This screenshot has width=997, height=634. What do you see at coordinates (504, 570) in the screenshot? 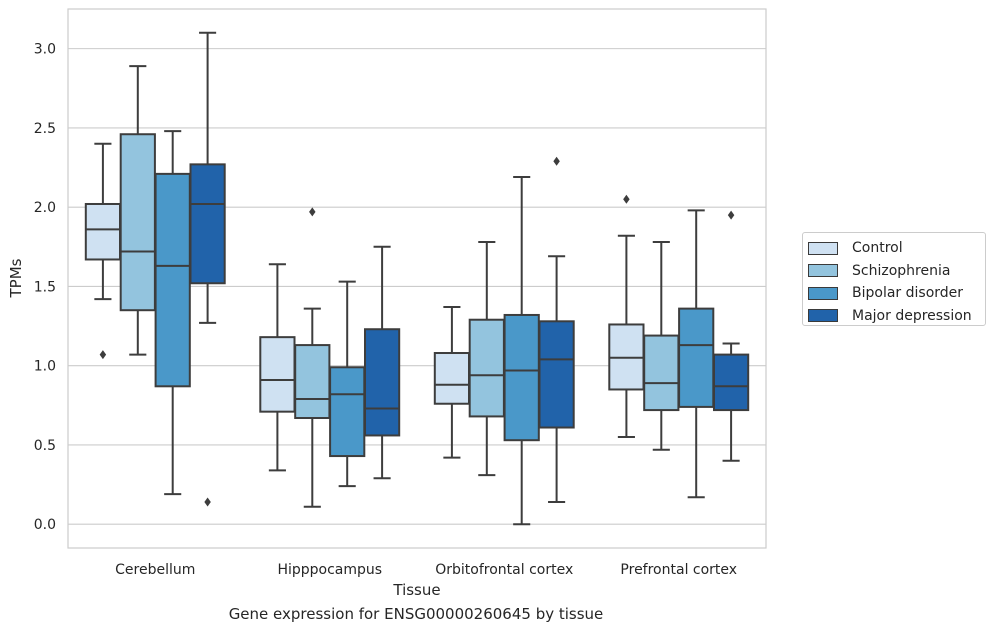
I see `x-tick-label: Orbitofrontal cortex` at bounding box center [504, 570].